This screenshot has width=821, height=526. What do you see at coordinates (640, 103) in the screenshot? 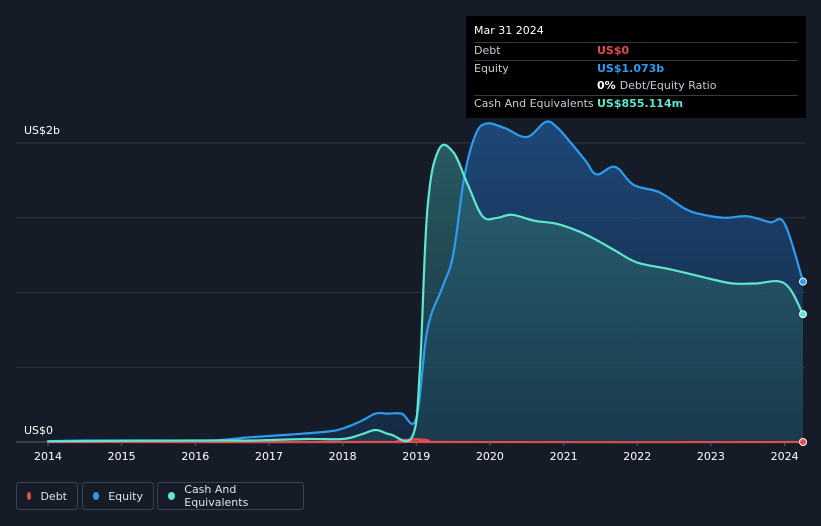
I see `tooltip-cash-value: US$855.114m` at bounding box center [640, 103].